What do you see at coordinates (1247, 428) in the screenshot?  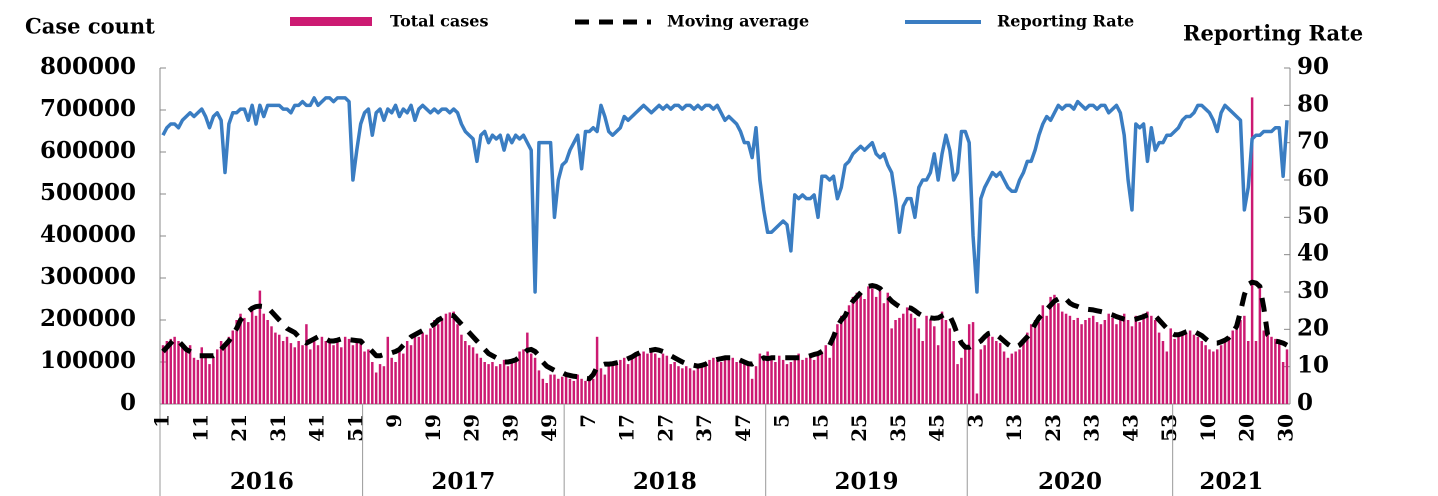 I see `x-tick-label: 20` at bounding box center [1247, 428].